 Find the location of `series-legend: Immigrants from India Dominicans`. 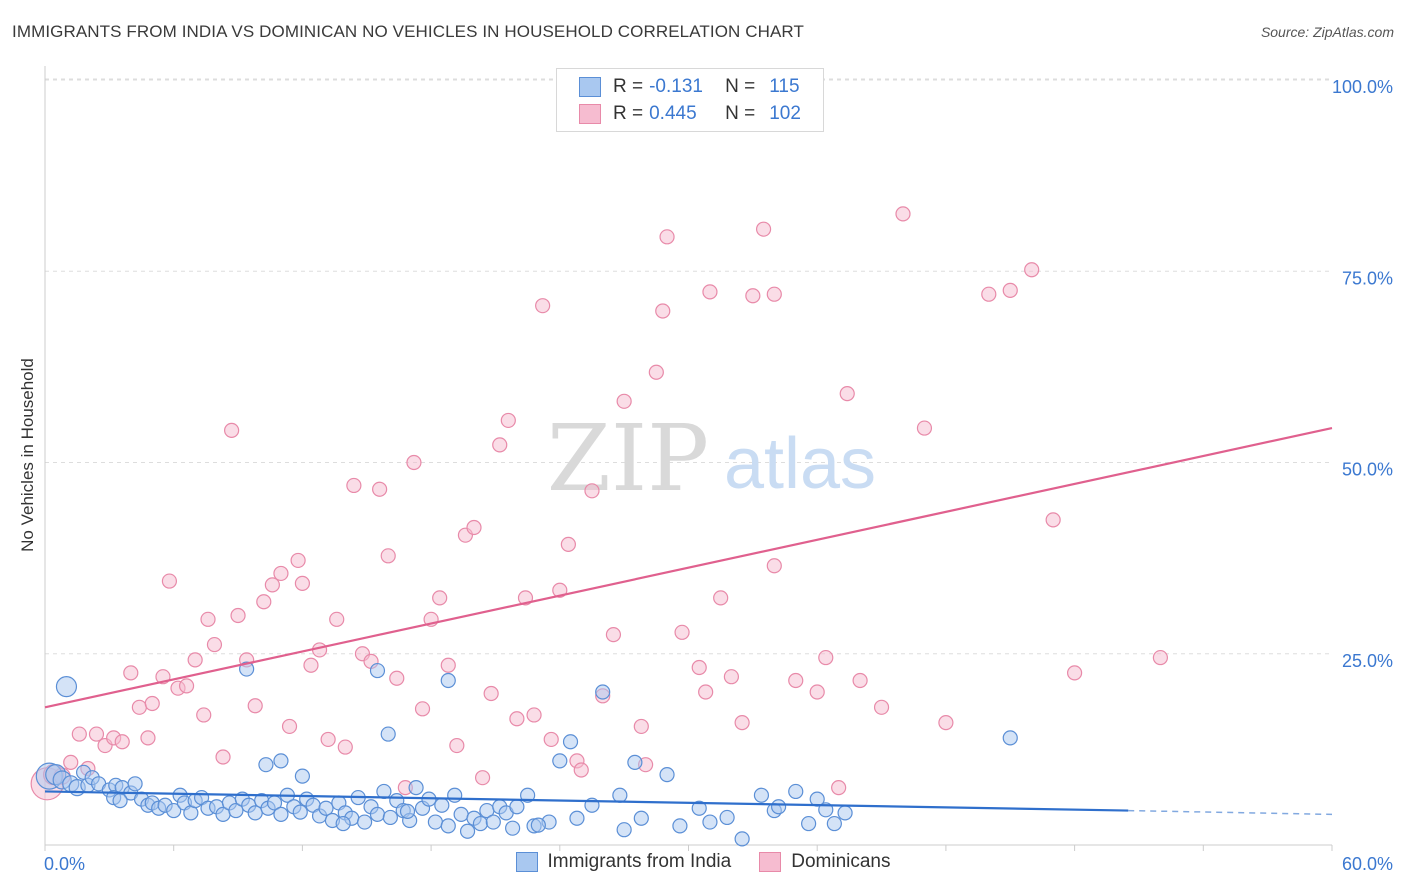

series-legend: Immigrants from India Dominicans is located at coordinates (703, 862).